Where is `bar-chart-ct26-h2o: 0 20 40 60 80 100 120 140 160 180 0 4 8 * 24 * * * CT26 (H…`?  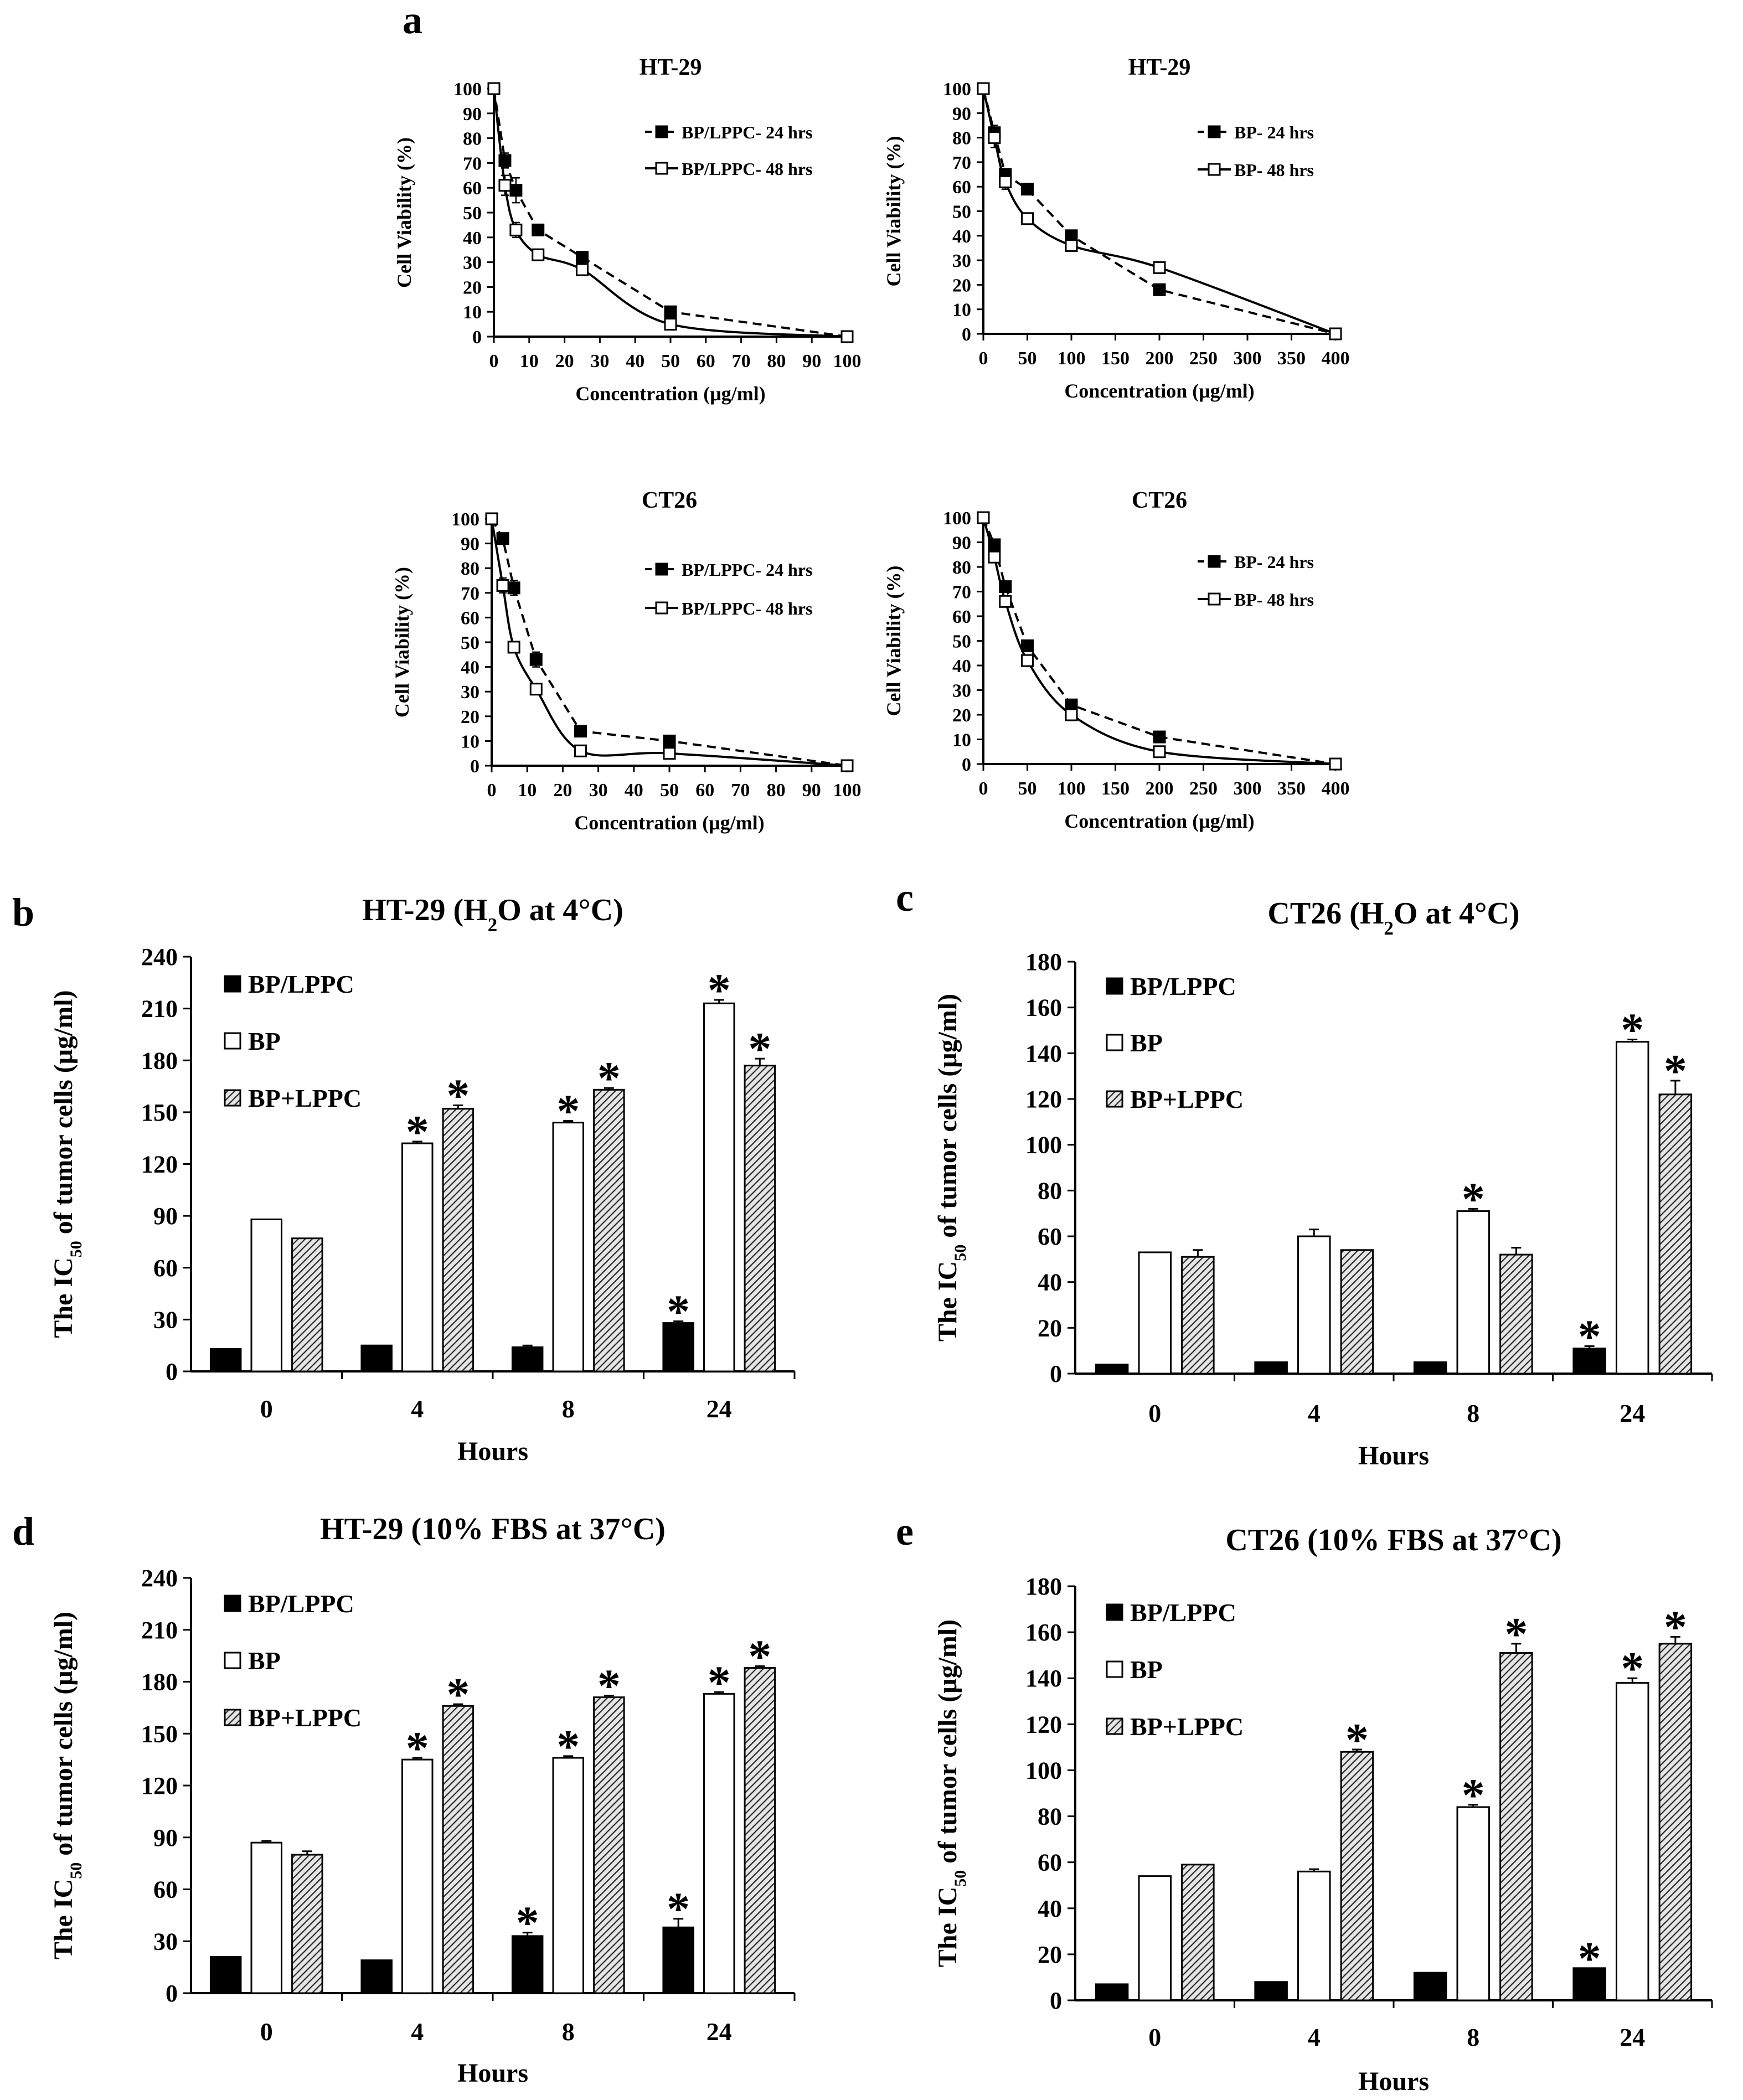 bar-chart-ct26-h2o: 0 20 40 60 80 100 120 140 160 180 0 4 8 * 24 * * * CT26 (H… is located at coordinates (1323, 1183).